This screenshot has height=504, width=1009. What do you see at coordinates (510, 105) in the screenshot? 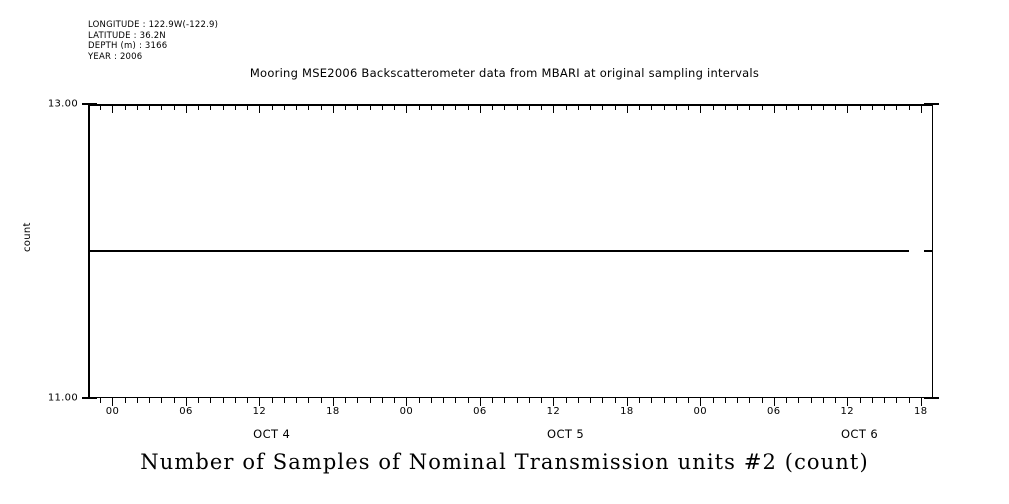
I see `axis-top` at bounding box center [510, 105].